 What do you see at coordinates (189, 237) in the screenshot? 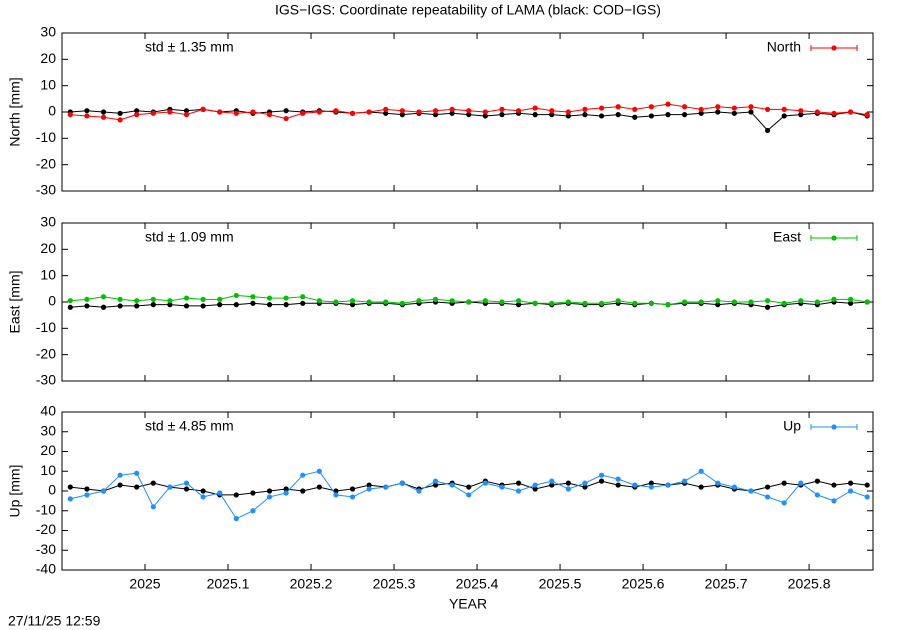
I see `std-annotation: std ± 1.09 mm` at bounding box center [189, 237].